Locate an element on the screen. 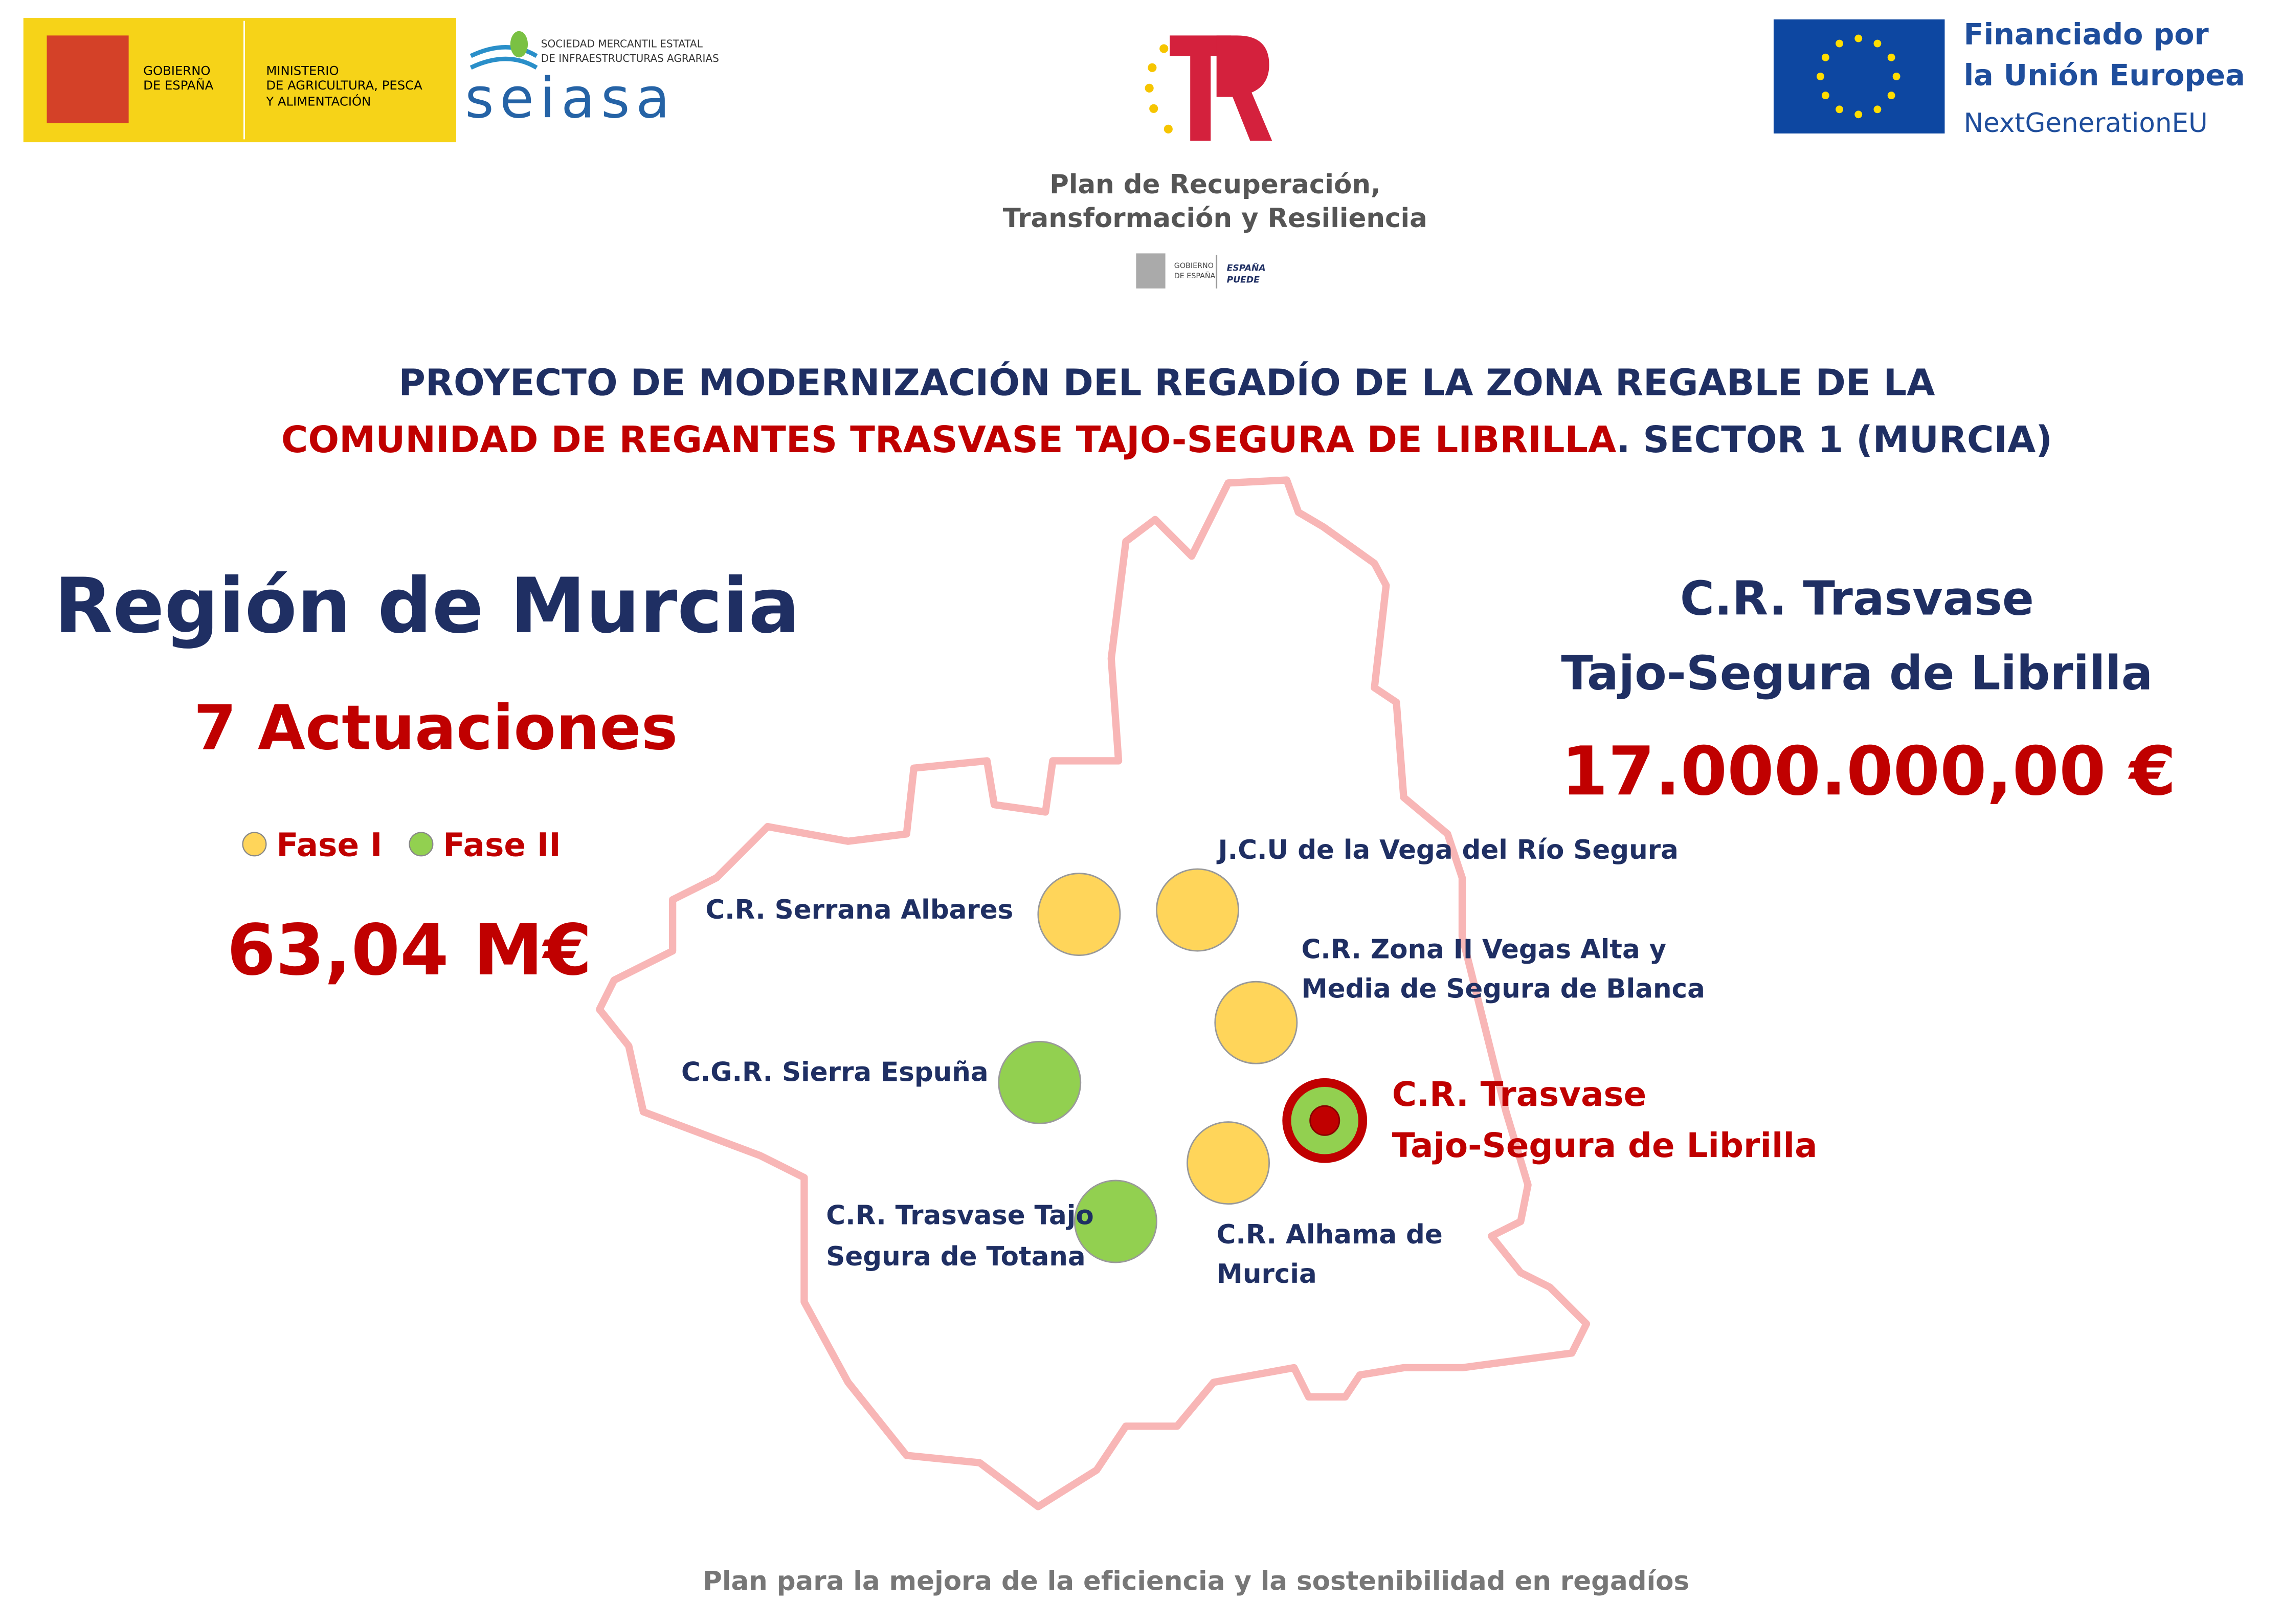  region-total: 63,04 M€ is located at coordinates (409, 951).